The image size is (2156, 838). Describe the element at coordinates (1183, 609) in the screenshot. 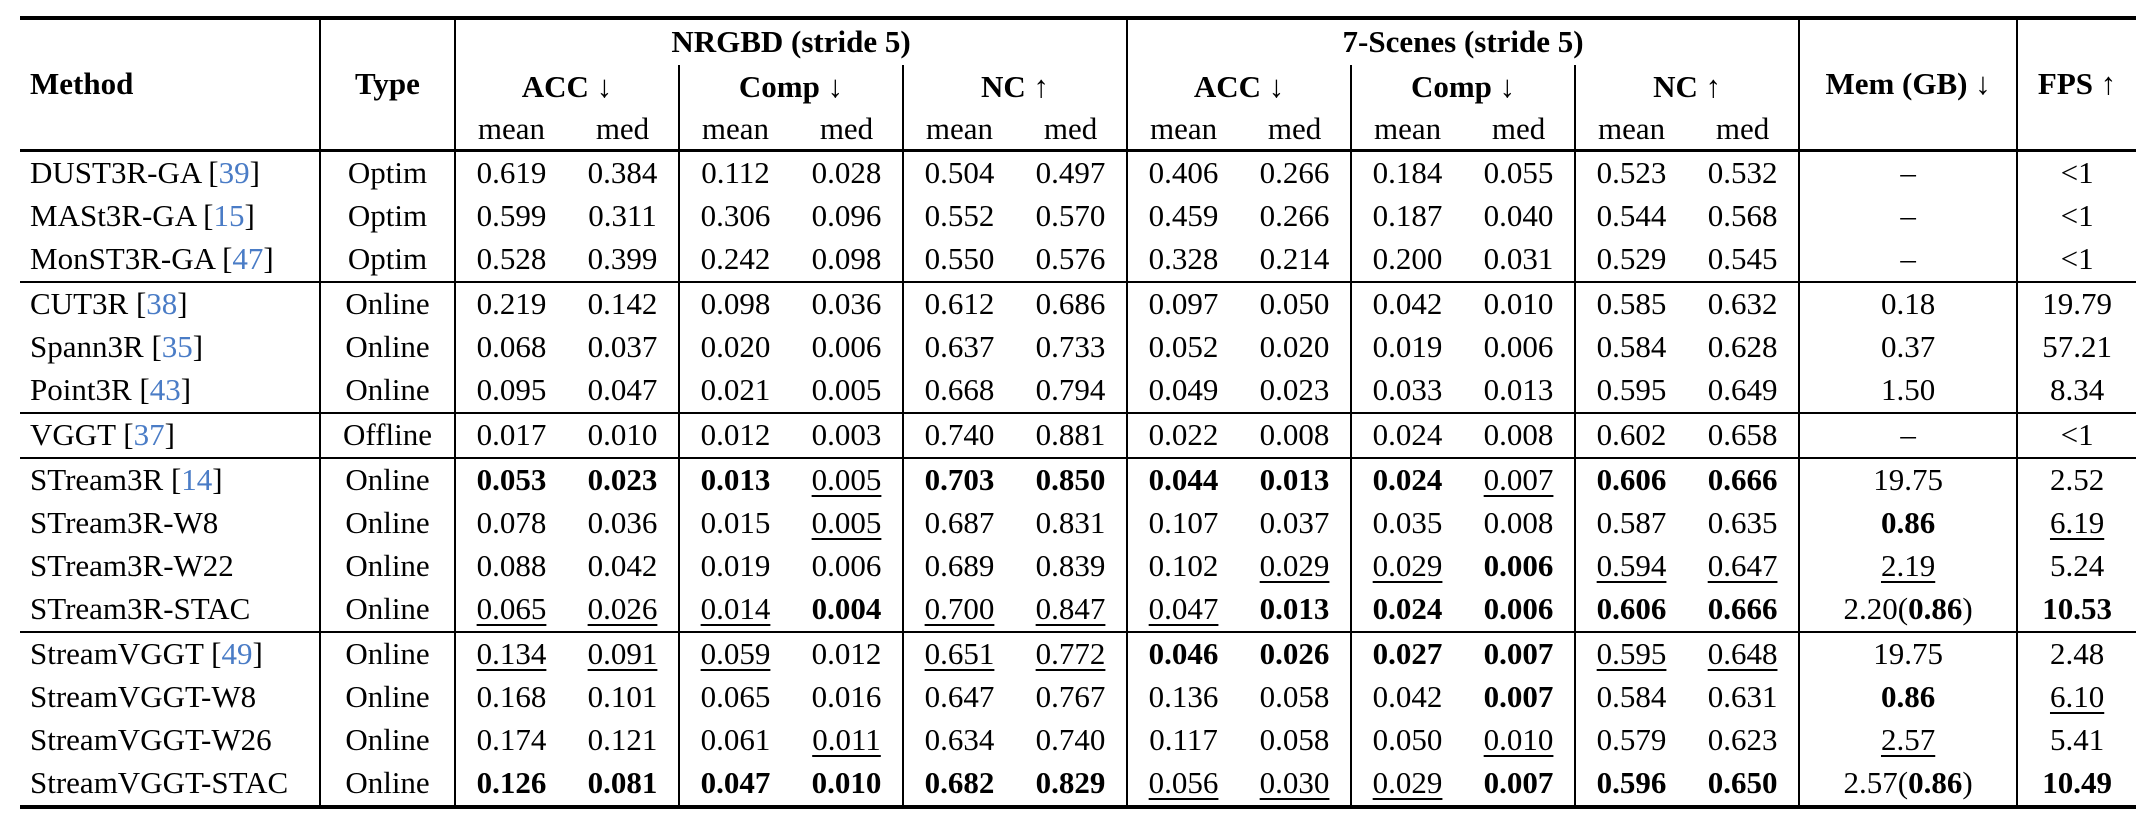

I see `metric-cell: 0.047` at that location.